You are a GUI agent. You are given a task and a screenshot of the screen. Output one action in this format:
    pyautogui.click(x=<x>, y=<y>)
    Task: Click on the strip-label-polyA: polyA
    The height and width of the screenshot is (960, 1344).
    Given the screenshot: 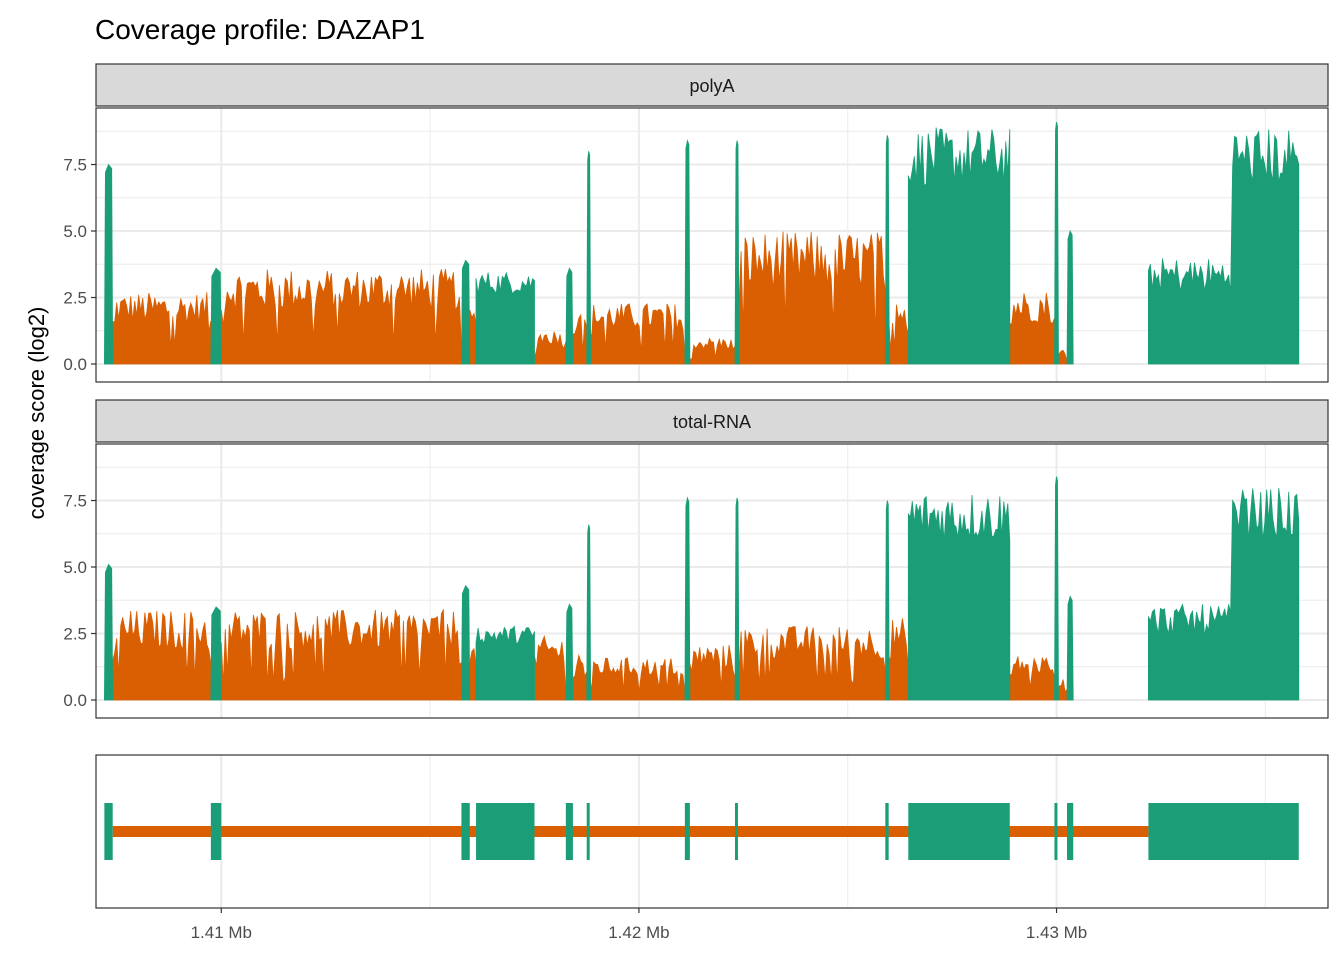 What is the action you would take?
    pyautogui.click(x=711, y=86)
    